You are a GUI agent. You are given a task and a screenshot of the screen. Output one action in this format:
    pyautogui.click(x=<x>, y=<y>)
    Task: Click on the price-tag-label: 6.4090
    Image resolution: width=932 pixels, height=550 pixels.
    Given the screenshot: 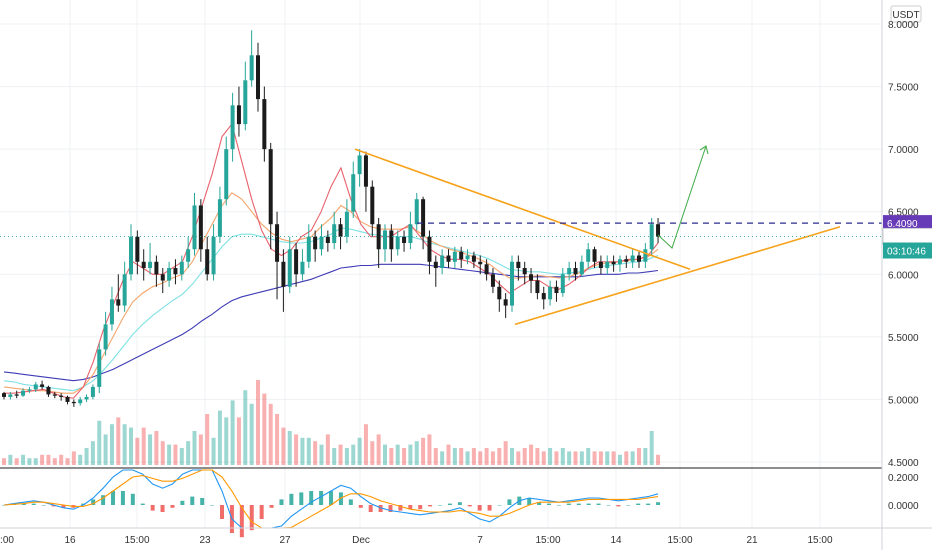 What is the action you would take?
    pyautogui.click(x=902, y=224)
    